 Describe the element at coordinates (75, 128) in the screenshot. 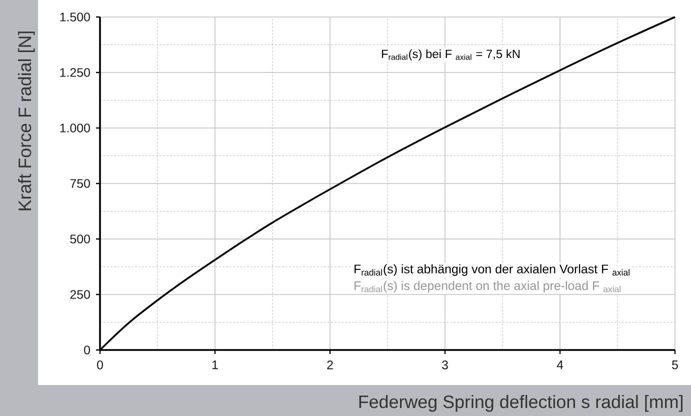

I see `y-tick-label: 1.000` at that location.